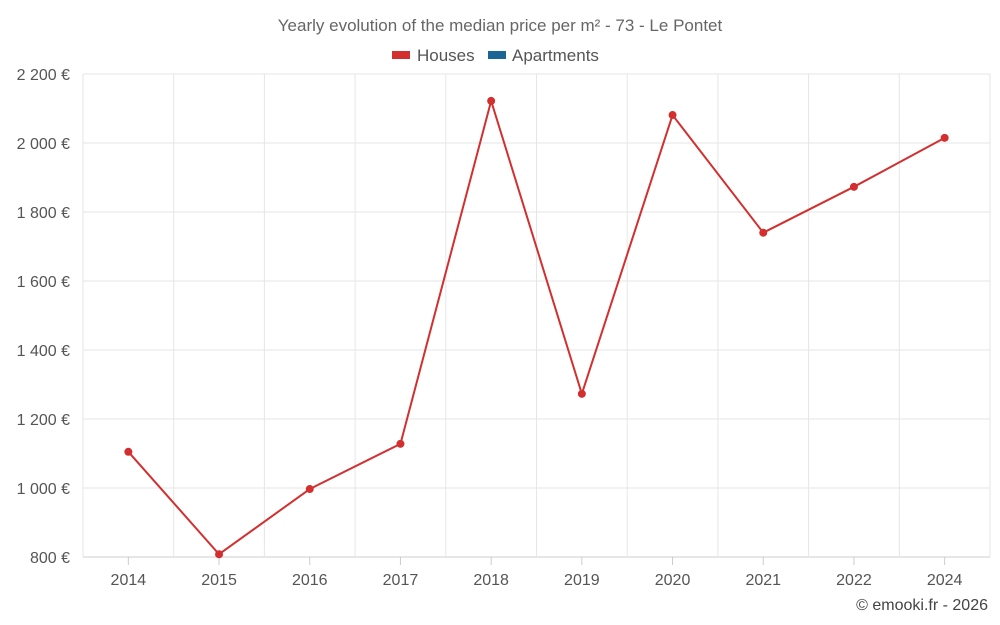  What do you see at coordinates (43, 144) in the screenshot?
I see `y-tick-label: 2 000 €` at bounding box center [43, 144].